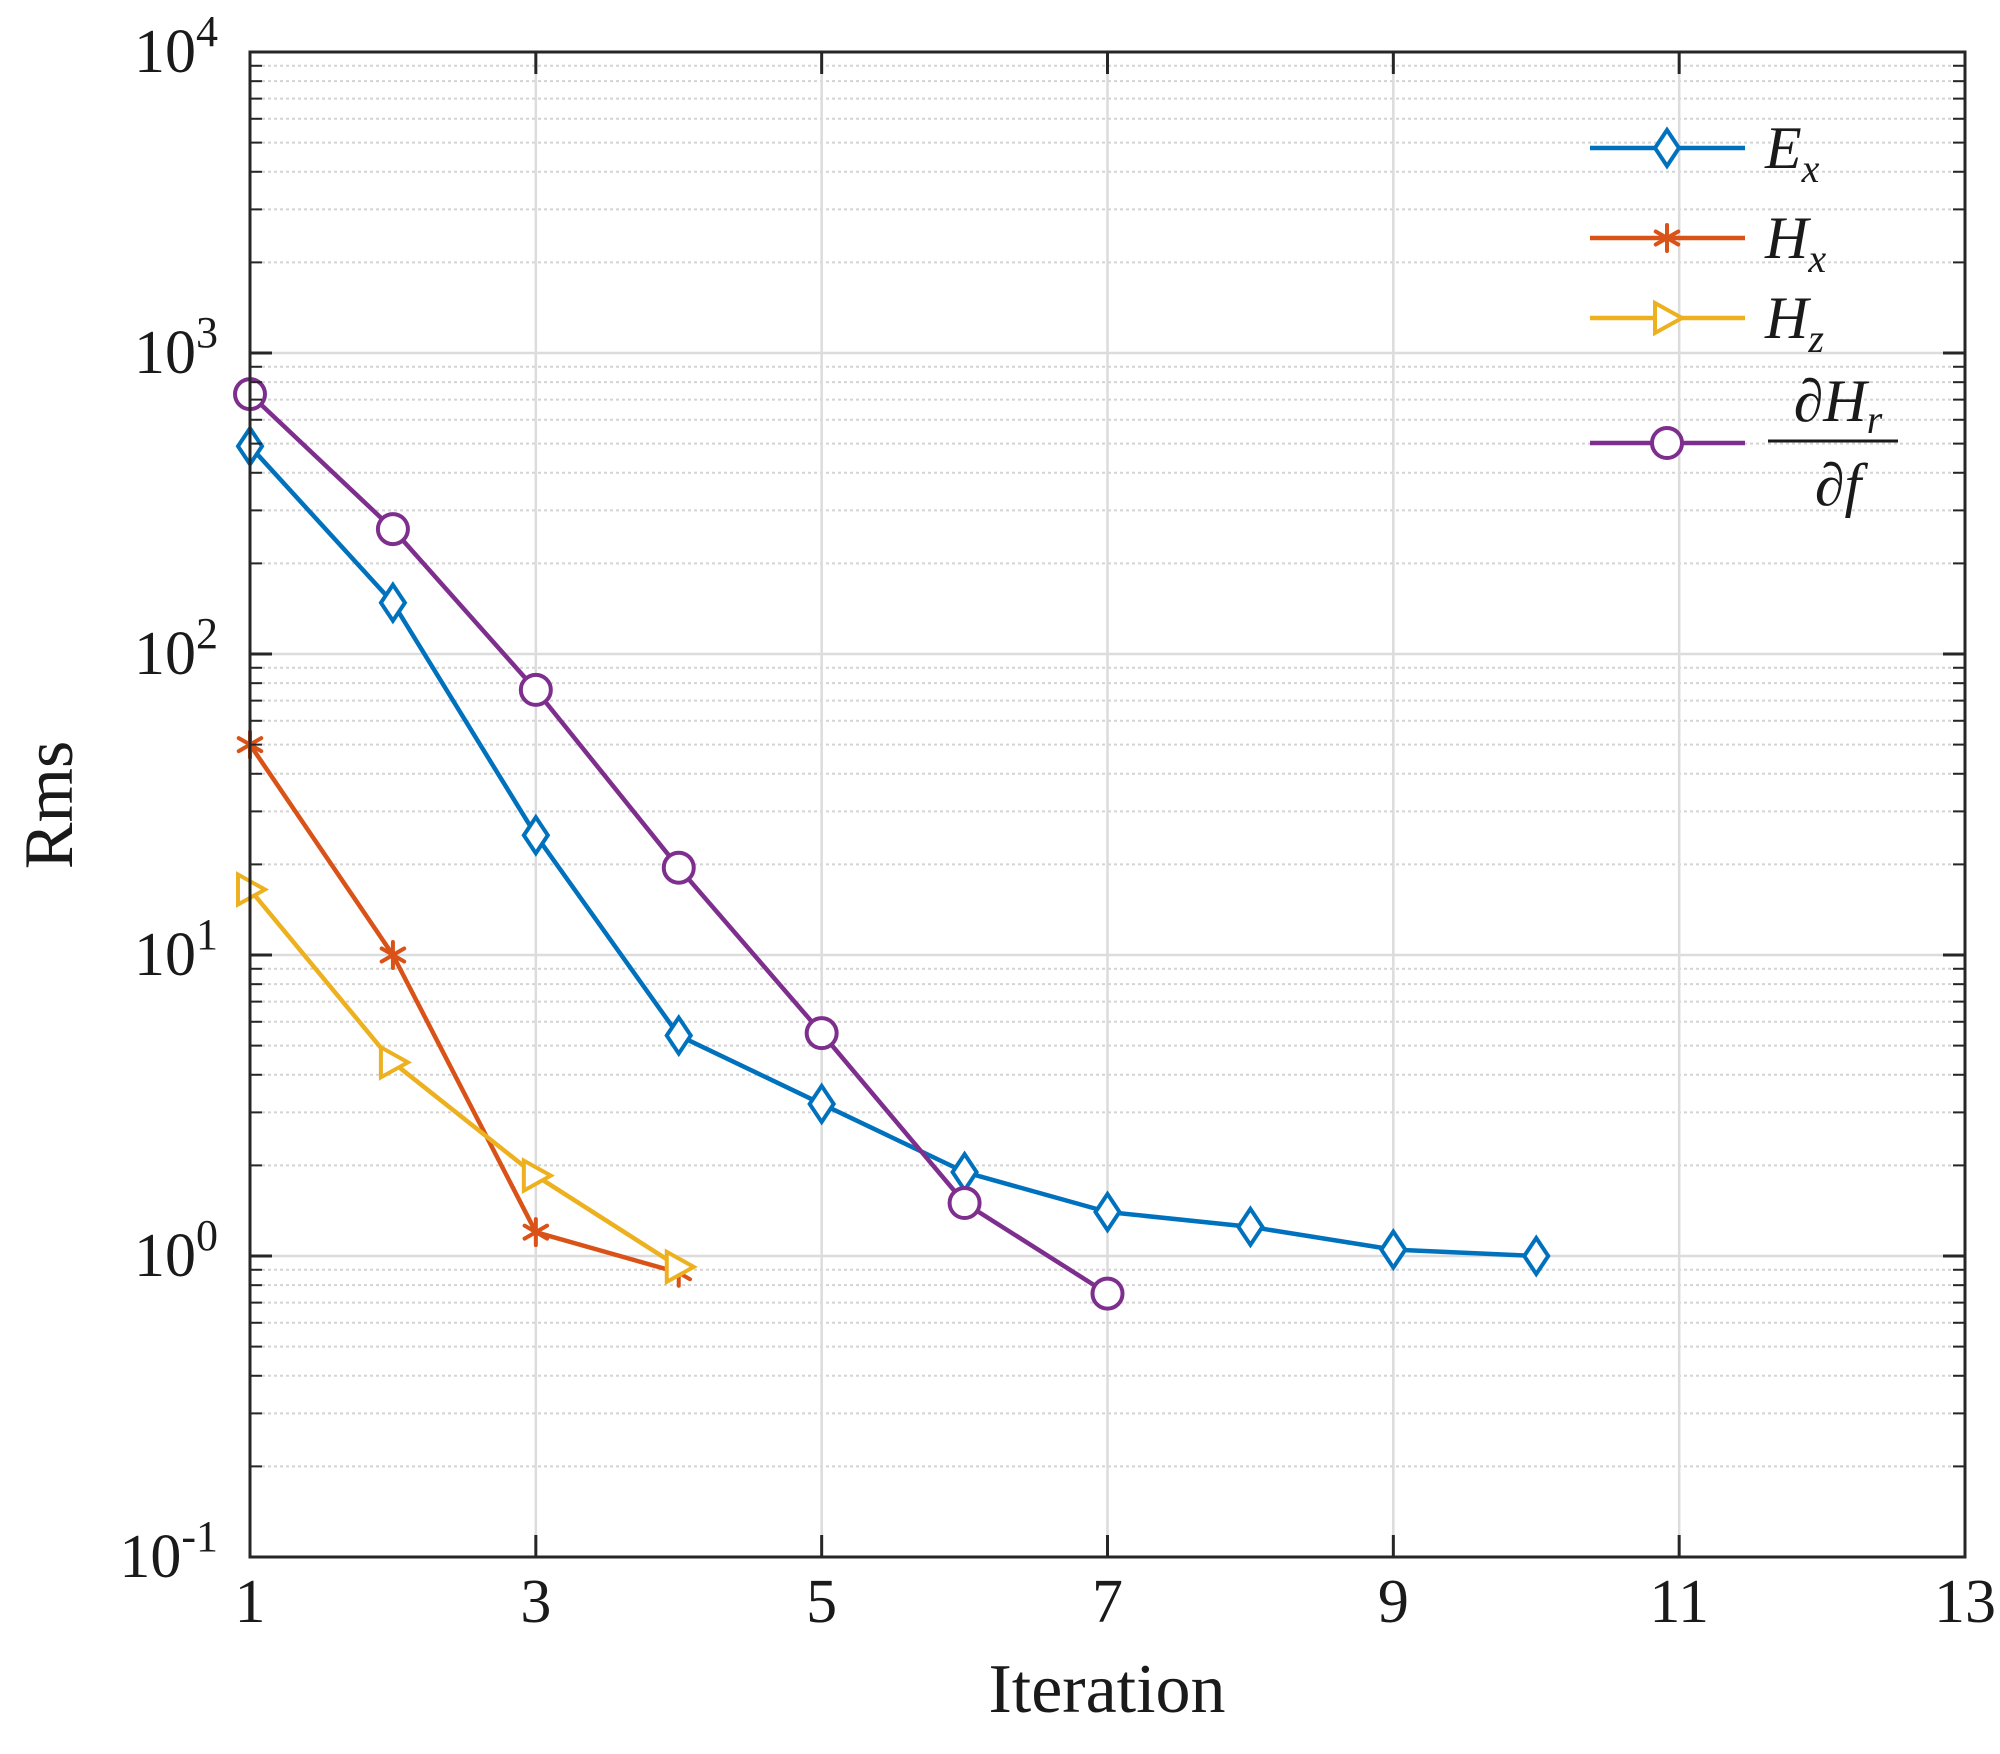  What do you see at coordinates (1965, 1602) in the screenshot?
I see `x-tick-label: 13` at bounding box center [1965, 1602].